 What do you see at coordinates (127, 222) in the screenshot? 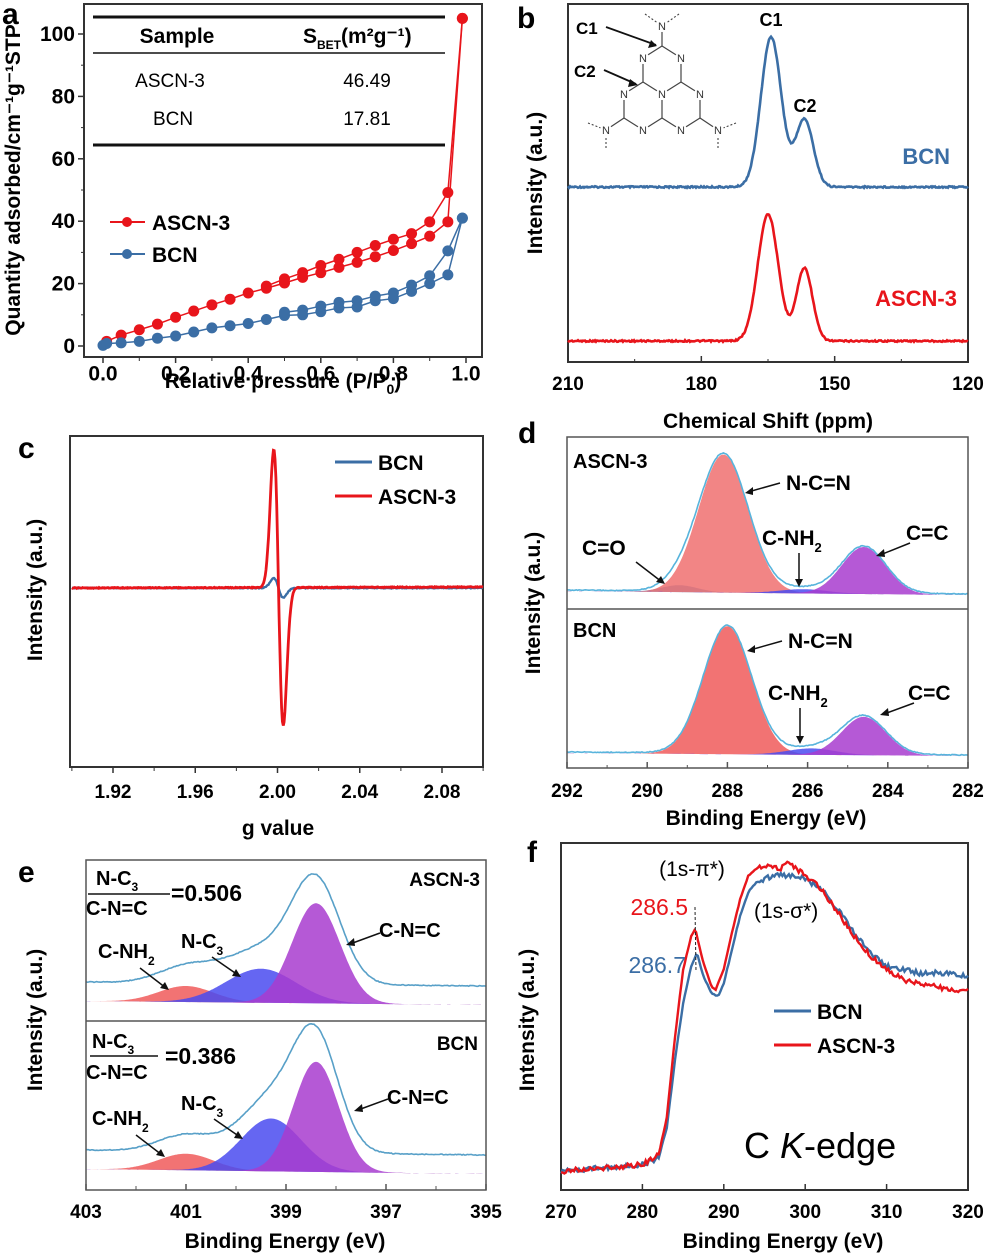
I see `legend-marker-ascn3` at bounding box center [127, 222].